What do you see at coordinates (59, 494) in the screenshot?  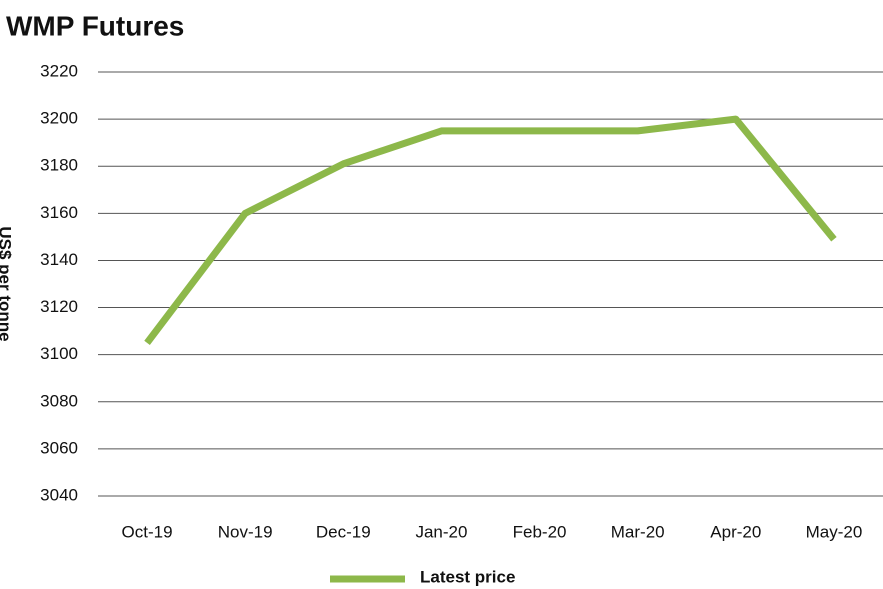 I see `y-tick-label: 3040` at bounding box center [59, 494].